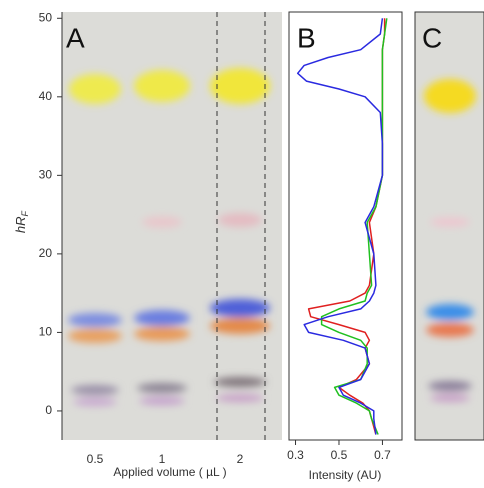  I want to click on y-label-main: hR, so click(20, 224).